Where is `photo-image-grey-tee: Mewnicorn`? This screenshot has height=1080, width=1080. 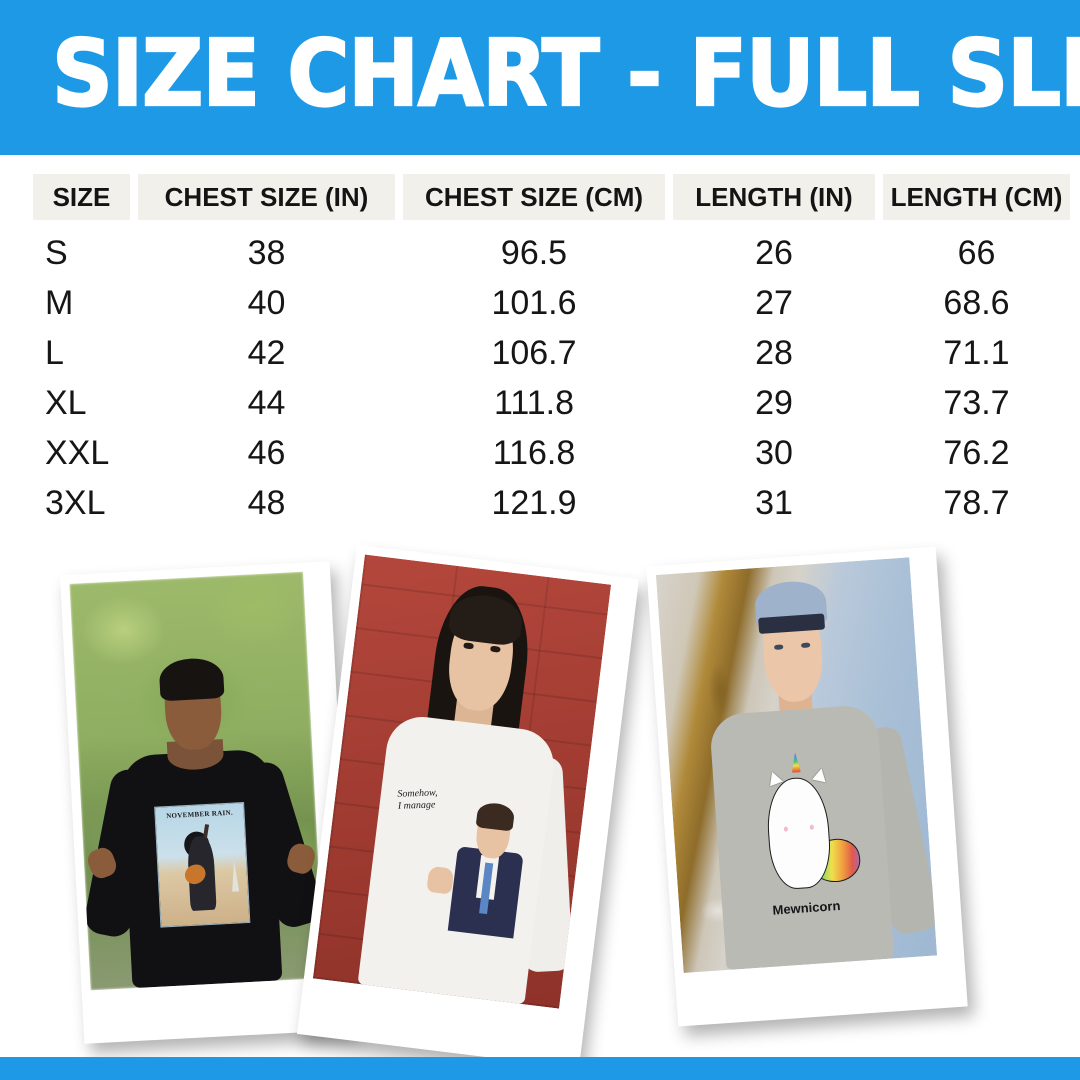
photo-image-grey-tee: Mewnicorn is located at coordinates (796, 765).